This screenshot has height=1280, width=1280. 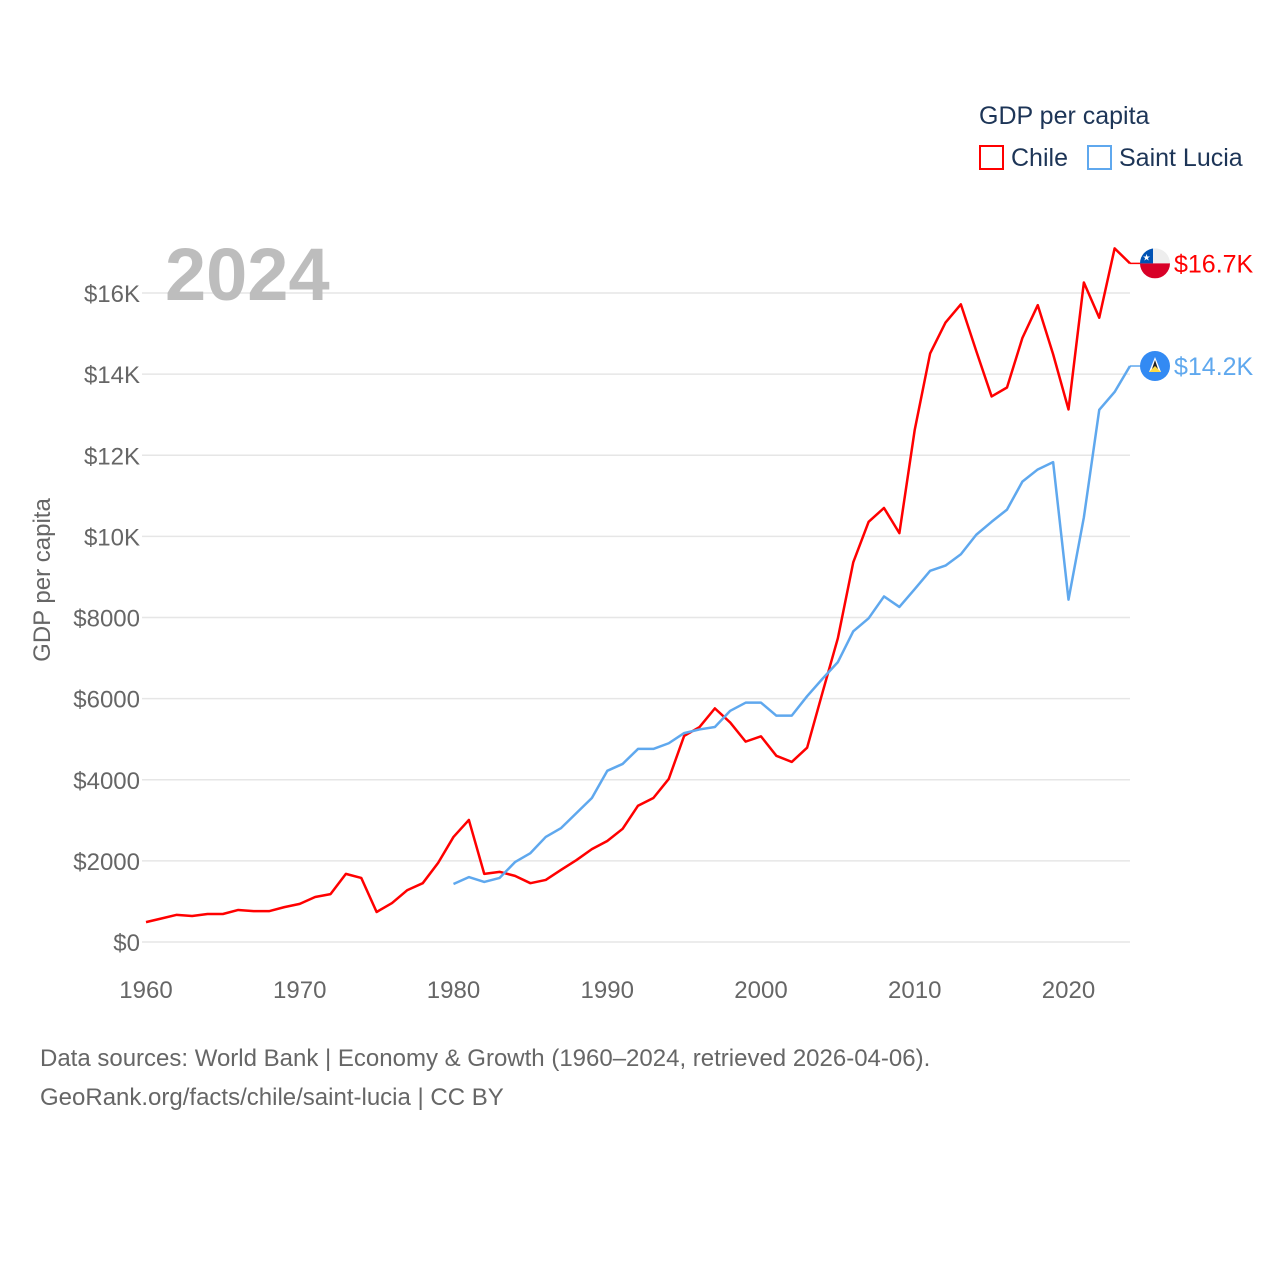 I want to click on y-tick-label: $6000, so click(x=106, y=700).